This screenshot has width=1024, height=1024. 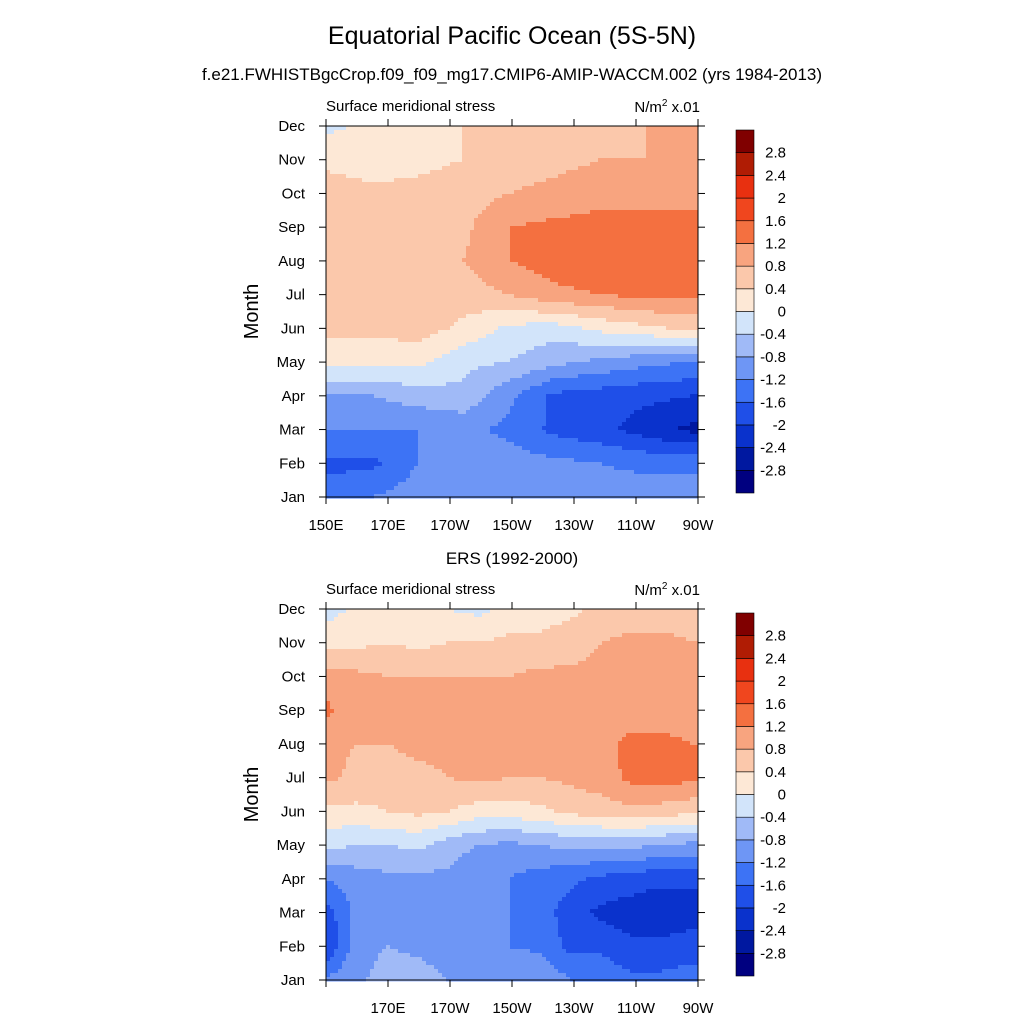 I want to click on panel1-field, so click(x=512, y=312).